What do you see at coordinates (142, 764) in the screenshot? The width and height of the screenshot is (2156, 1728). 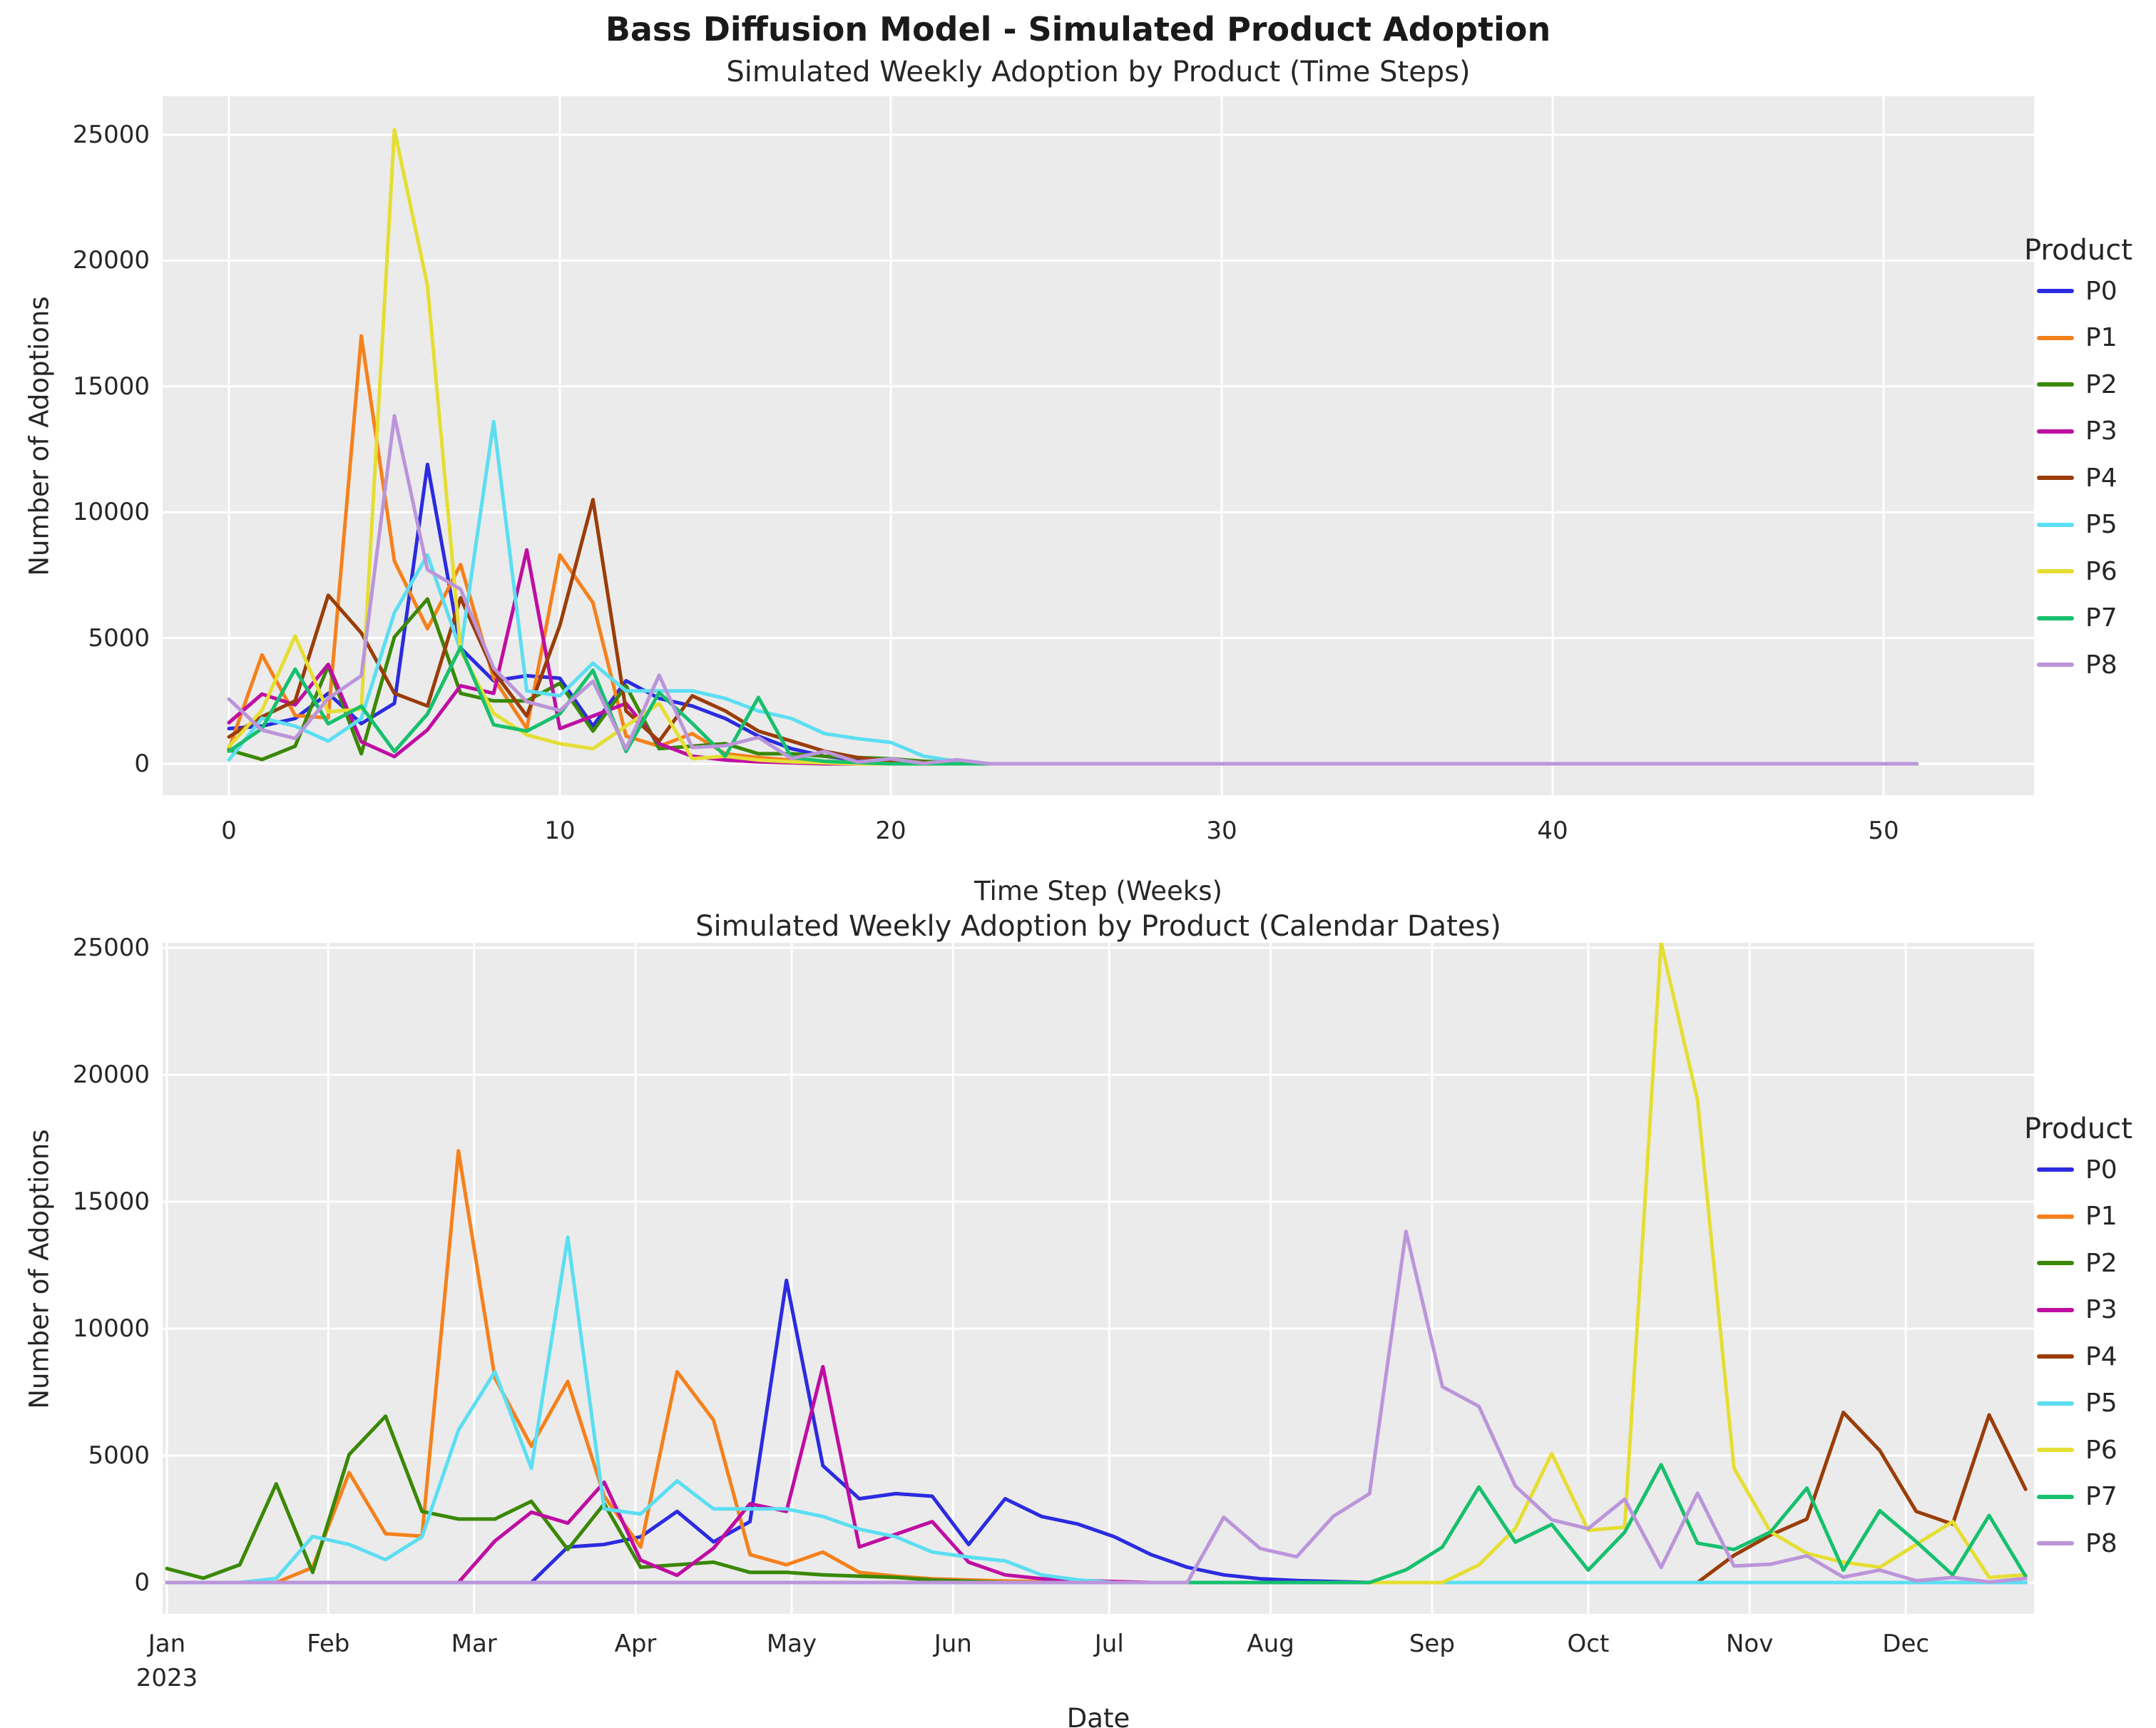 I see `top-ytick-0: 0` at bounding box center [142, 764].